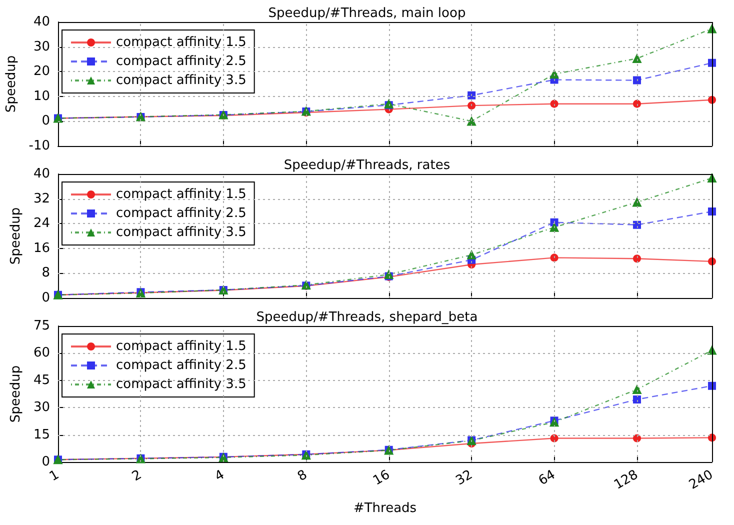 The height and width of the screenshot is (525, 734). Describe the element at coordinates (367, 317) in the screenshot. I see `chart-title: Speedup/#Threads, shepard_beta` at that location.